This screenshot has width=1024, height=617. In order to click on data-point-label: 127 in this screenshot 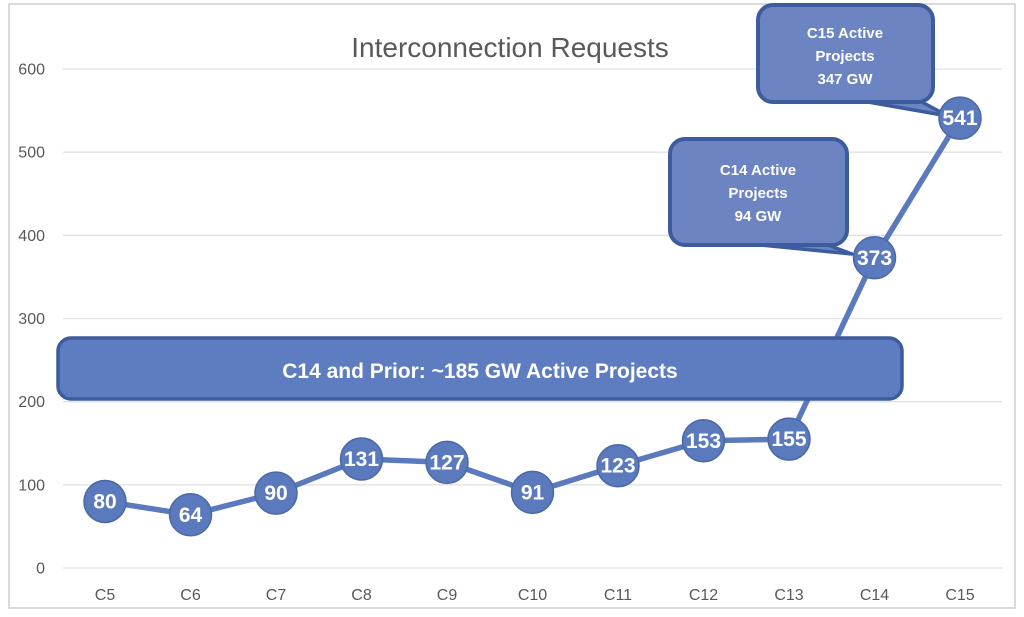, I will do `click(446, 462)`.